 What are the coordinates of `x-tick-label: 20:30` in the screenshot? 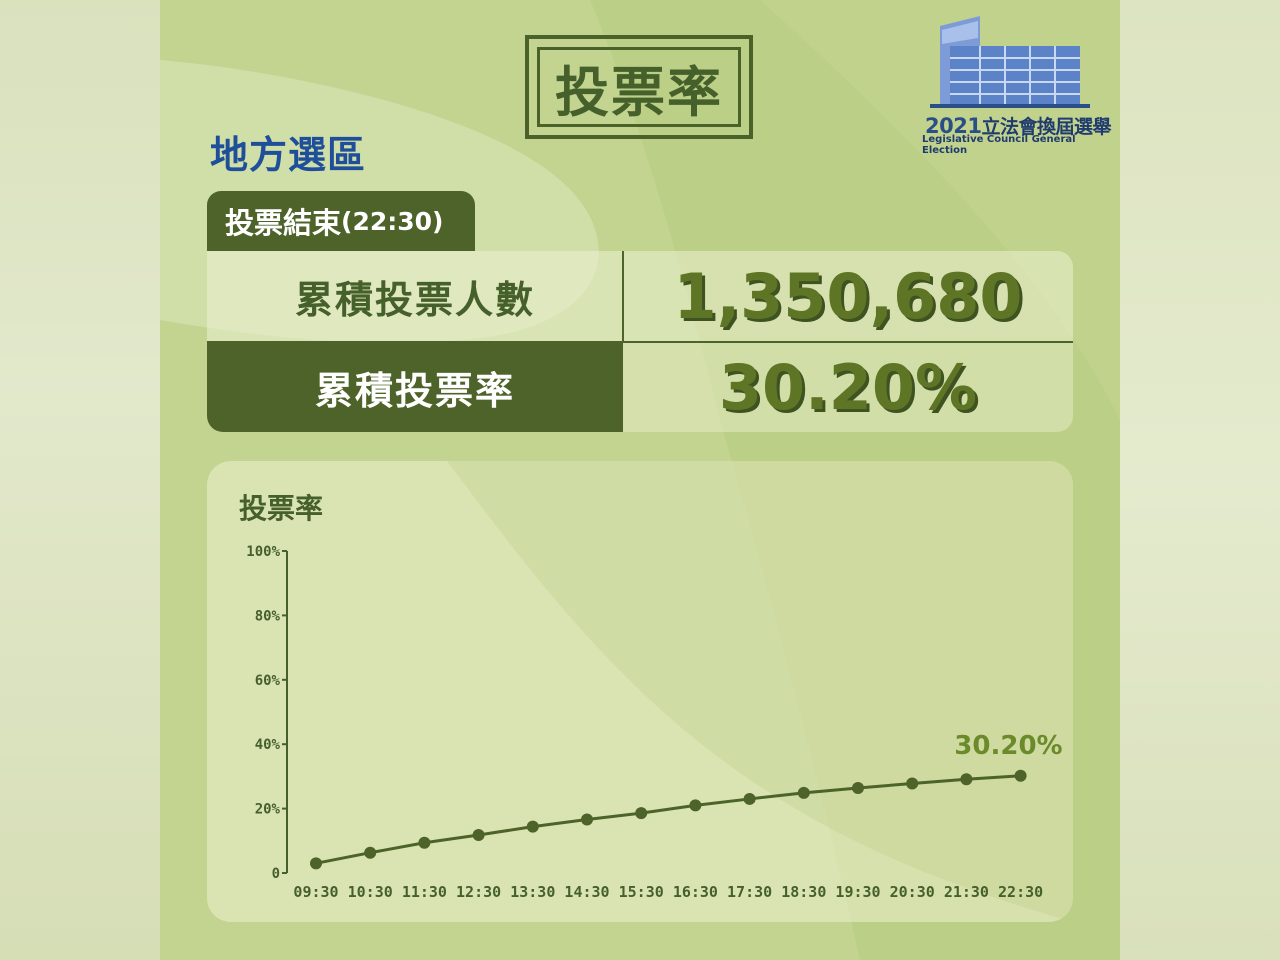 It's located at (912, 892).